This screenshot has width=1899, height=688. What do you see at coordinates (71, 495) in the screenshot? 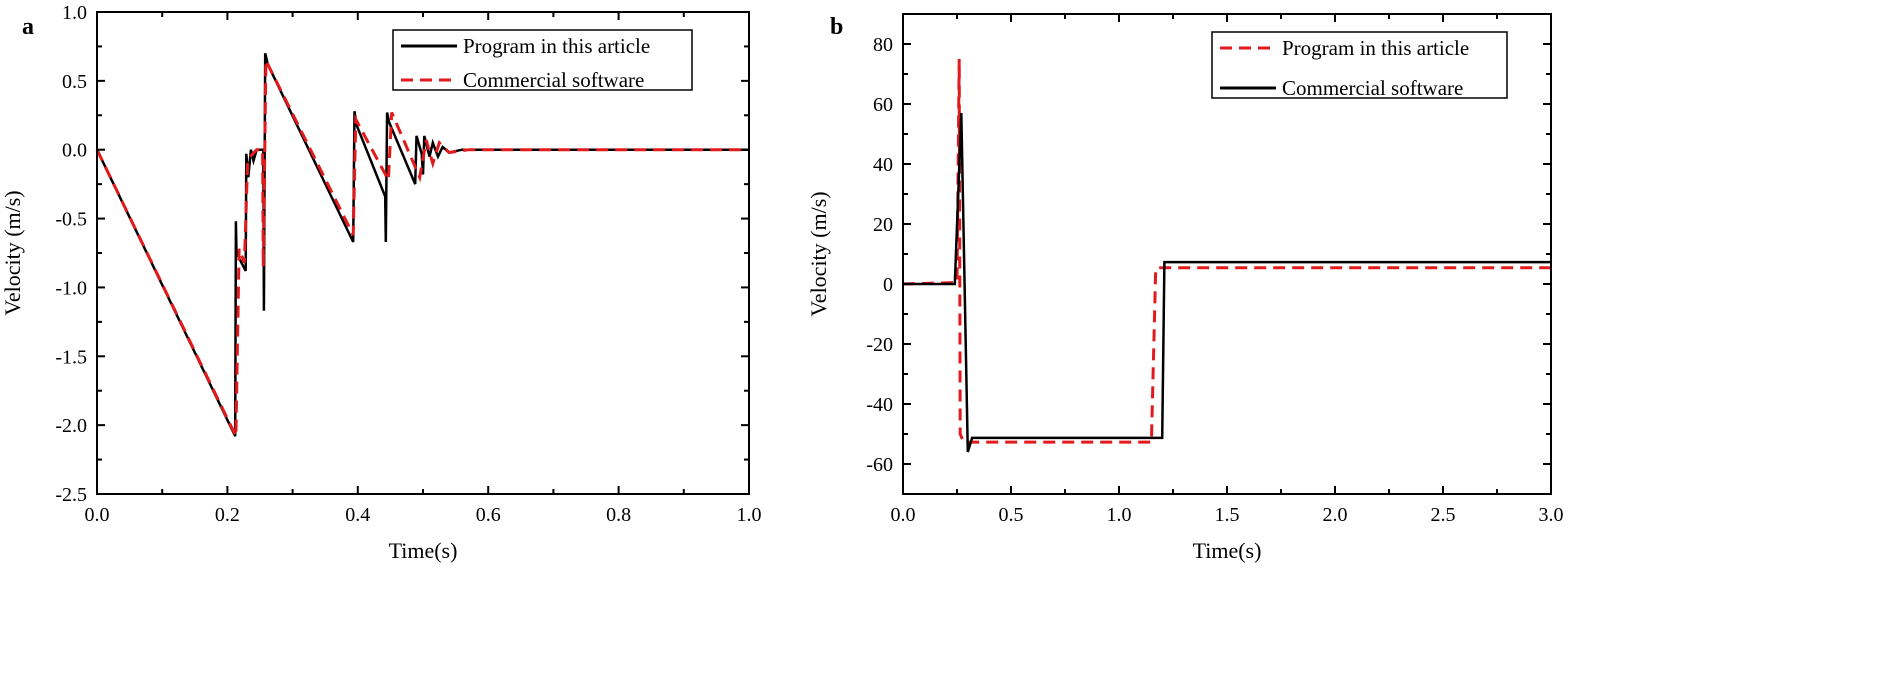
I see `y-tick-label: -2.5` at bounding box center [71, 495].